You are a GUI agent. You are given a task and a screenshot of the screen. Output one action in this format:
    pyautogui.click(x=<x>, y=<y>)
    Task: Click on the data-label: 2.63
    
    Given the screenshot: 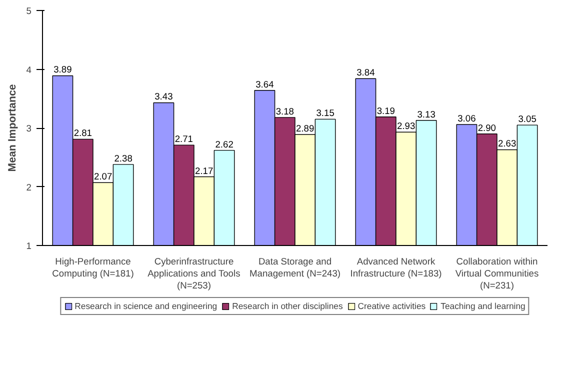 What is the action you would take?
    pyautogui.click(x=507, y=143)
    